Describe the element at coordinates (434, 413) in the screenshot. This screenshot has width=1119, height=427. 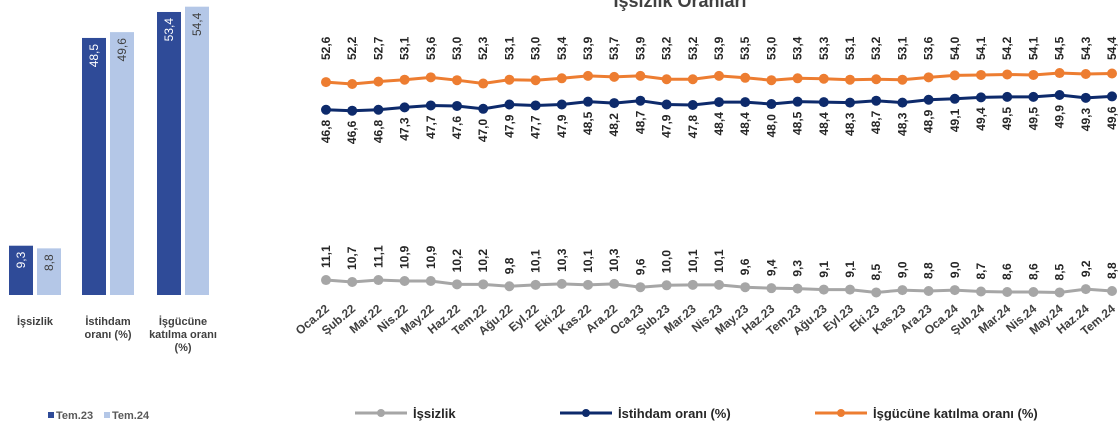
I see `legend-label: İşsizlik` at that location.